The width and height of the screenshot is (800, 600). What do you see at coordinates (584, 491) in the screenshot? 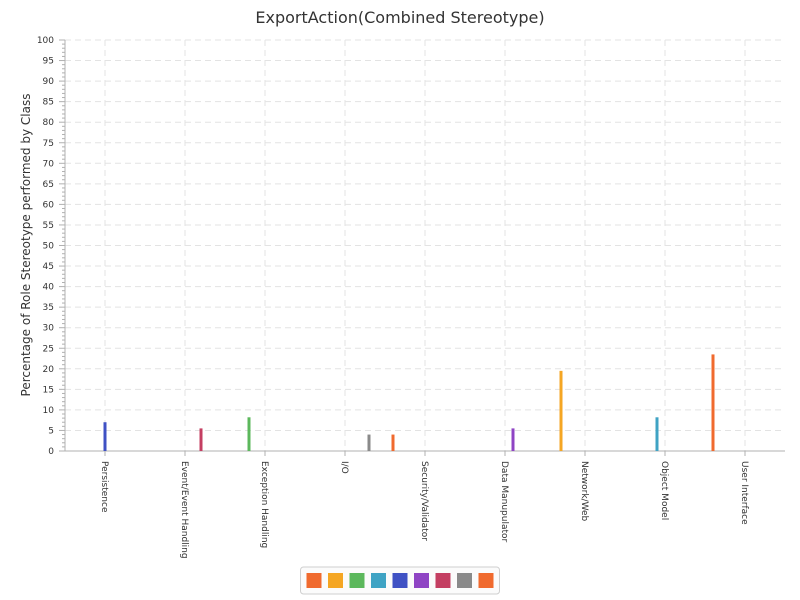
I see `category-label: Network/Web` at bounding box center [584, 491].